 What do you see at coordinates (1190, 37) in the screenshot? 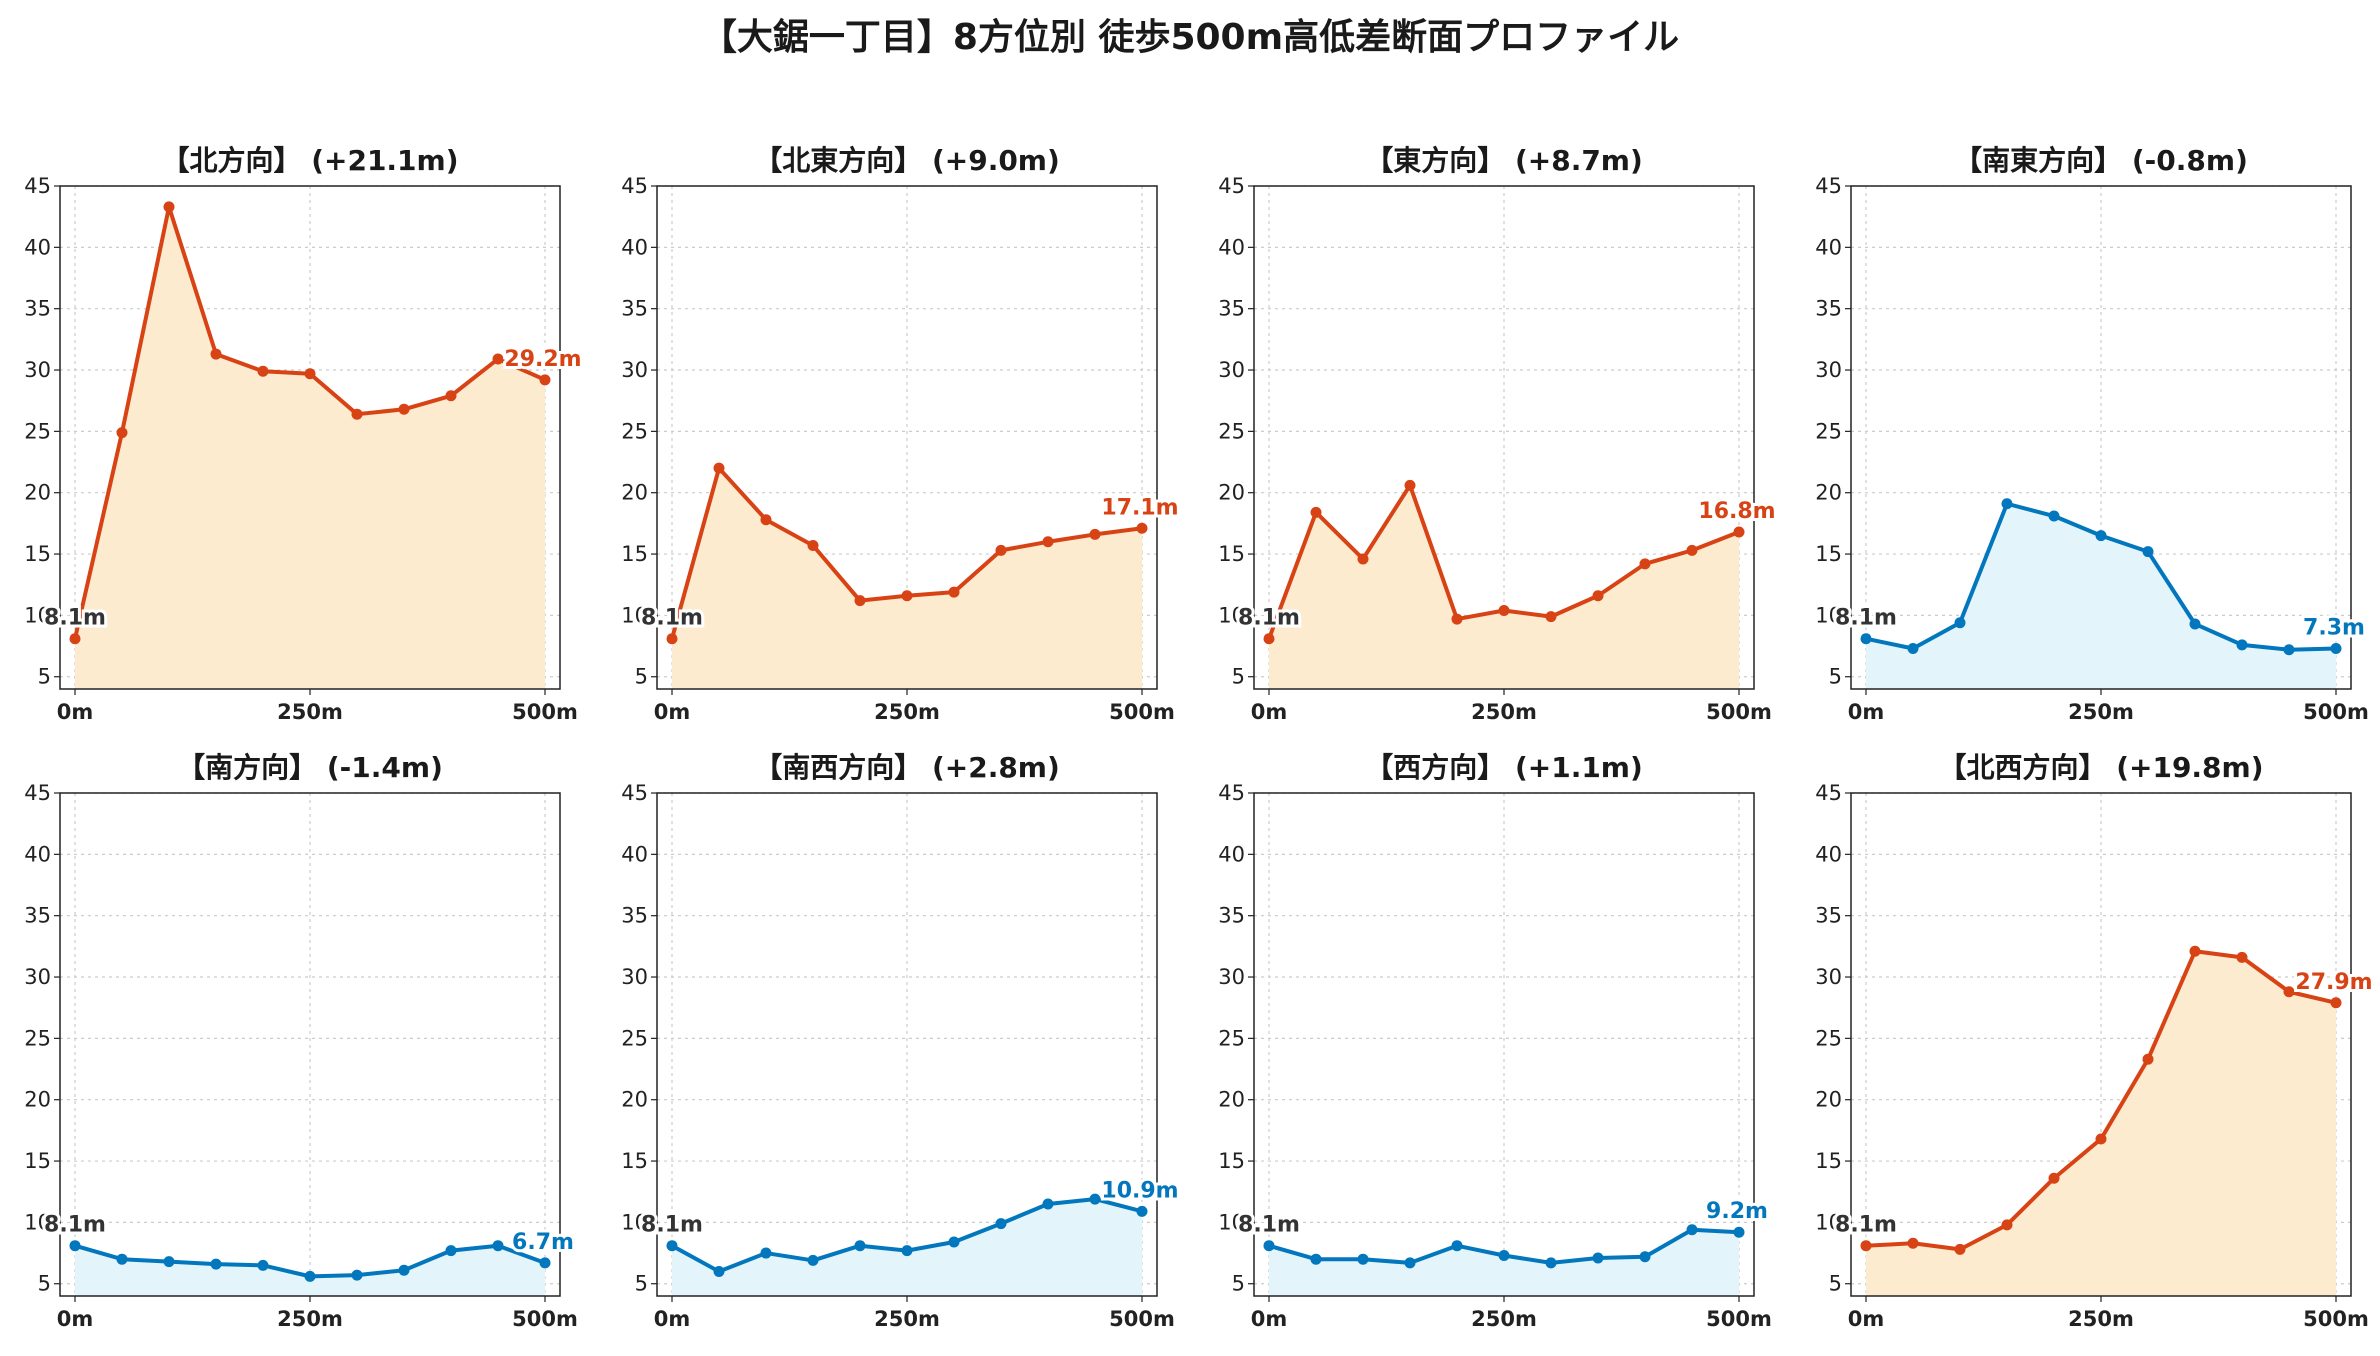
I see `figure-title: 【大鋸一丁目】8方位別 徒歩500m高低差断面プロファイル` at bounding box center [1190, 37].